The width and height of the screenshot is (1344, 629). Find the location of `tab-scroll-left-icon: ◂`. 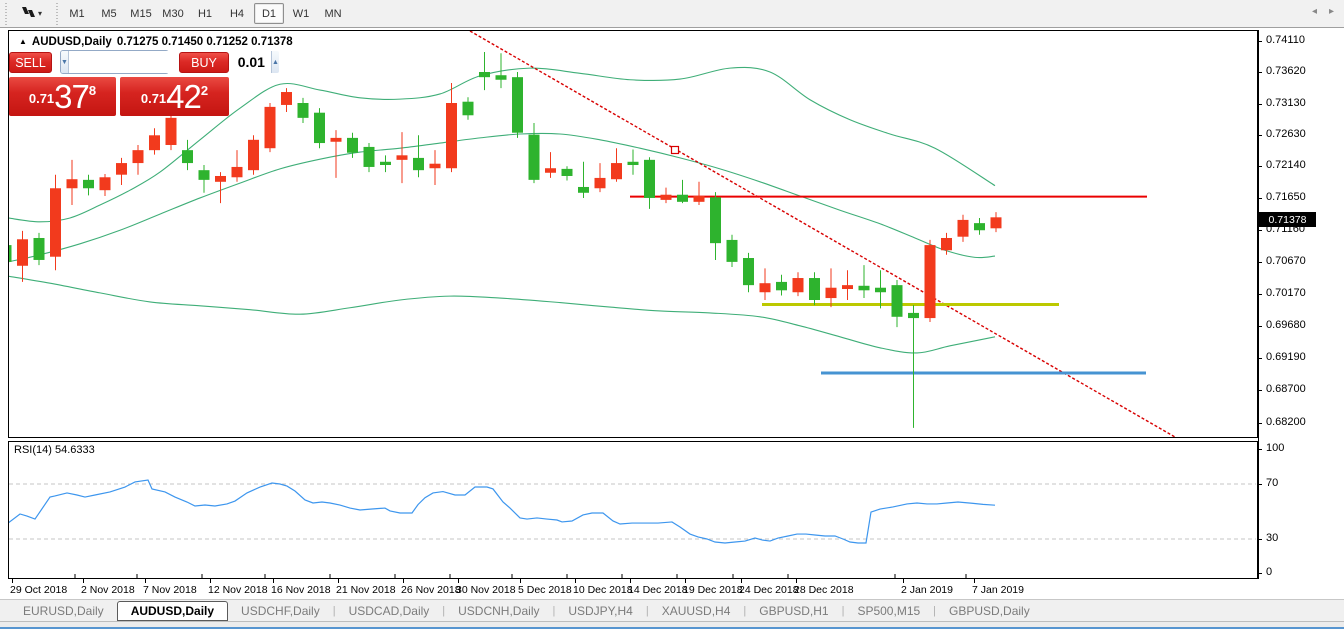

tab-scroll-left-icon: ◂ is located at coordinates (1314, 11).